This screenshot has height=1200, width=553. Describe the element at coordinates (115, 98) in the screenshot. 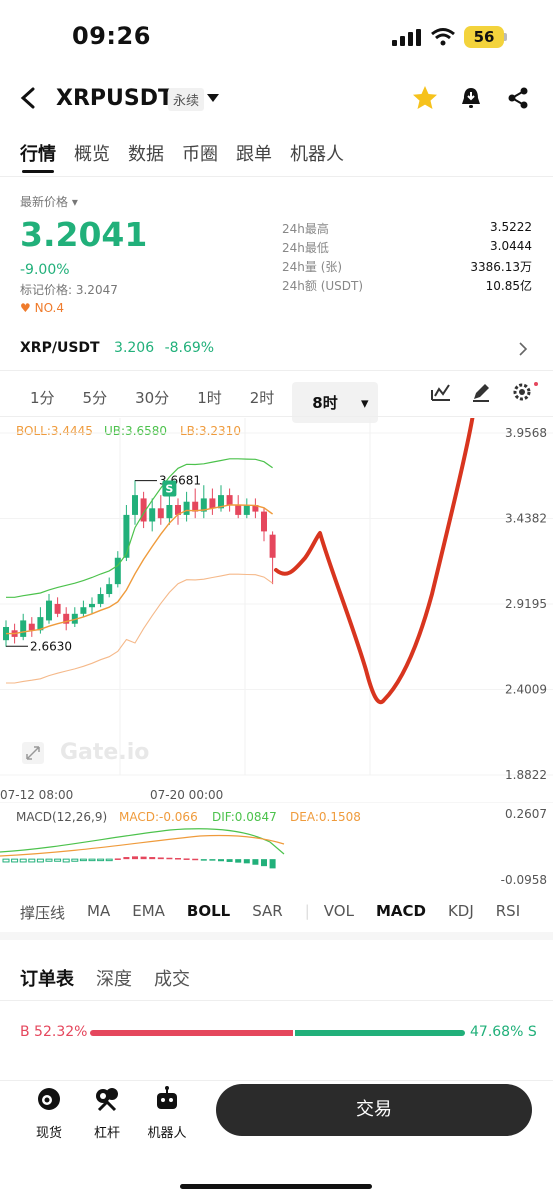

I see `symbol-title: XRPUSDT` at that location.